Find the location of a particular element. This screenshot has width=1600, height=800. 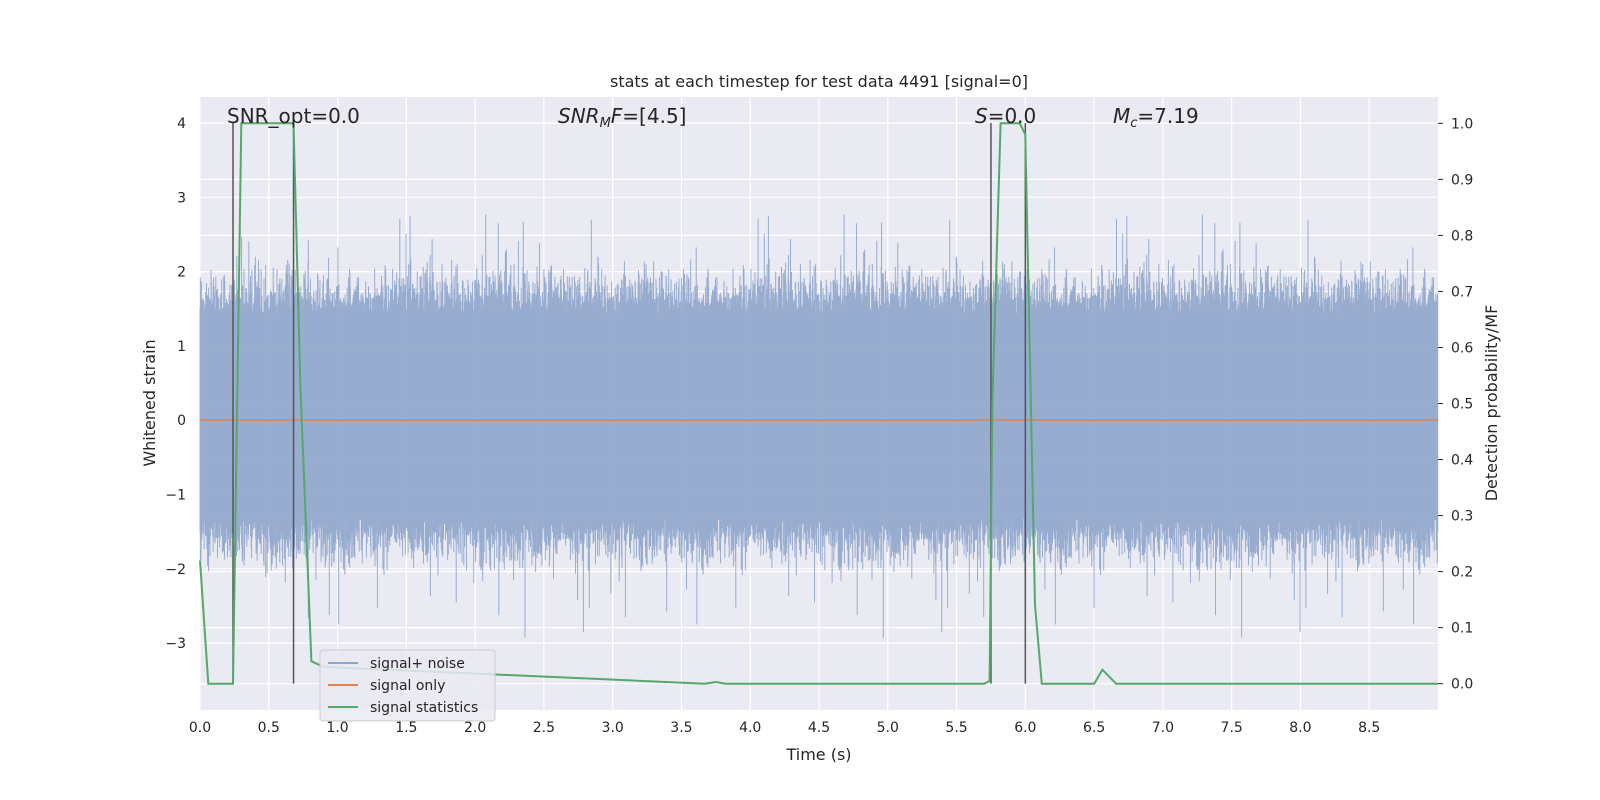

annotation-mc-main: M is located at coordinates (1121, 116).